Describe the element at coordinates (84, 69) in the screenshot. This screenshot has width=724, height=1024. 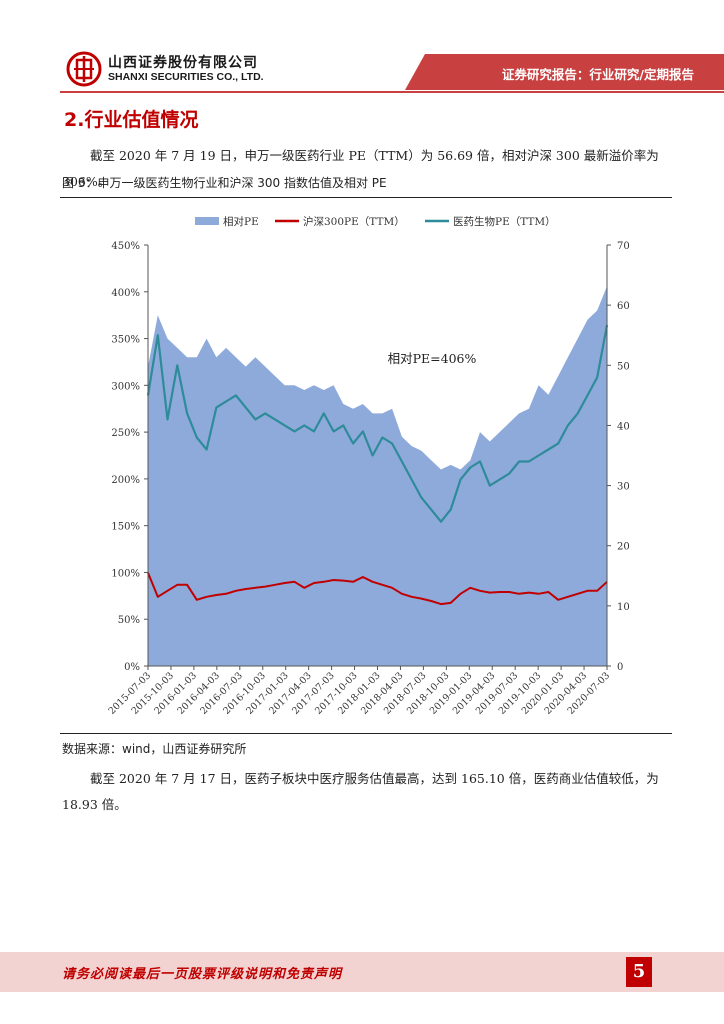
I see `company-logo-icon` at that location.